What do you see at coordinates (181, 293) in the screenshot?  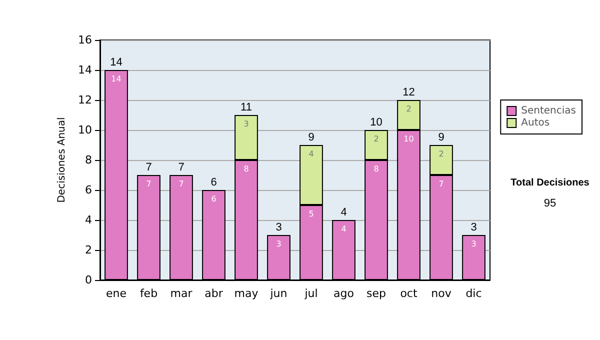 I see `x-tick-label: mar` at bounding box center [181, 293].